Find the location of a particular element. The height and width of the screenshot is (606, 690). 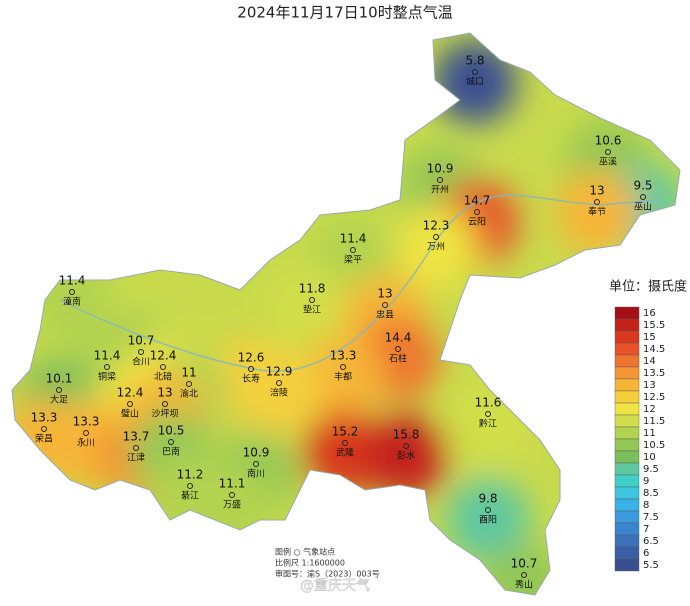

legend-label: 11 is located at coordinates (649, 433).